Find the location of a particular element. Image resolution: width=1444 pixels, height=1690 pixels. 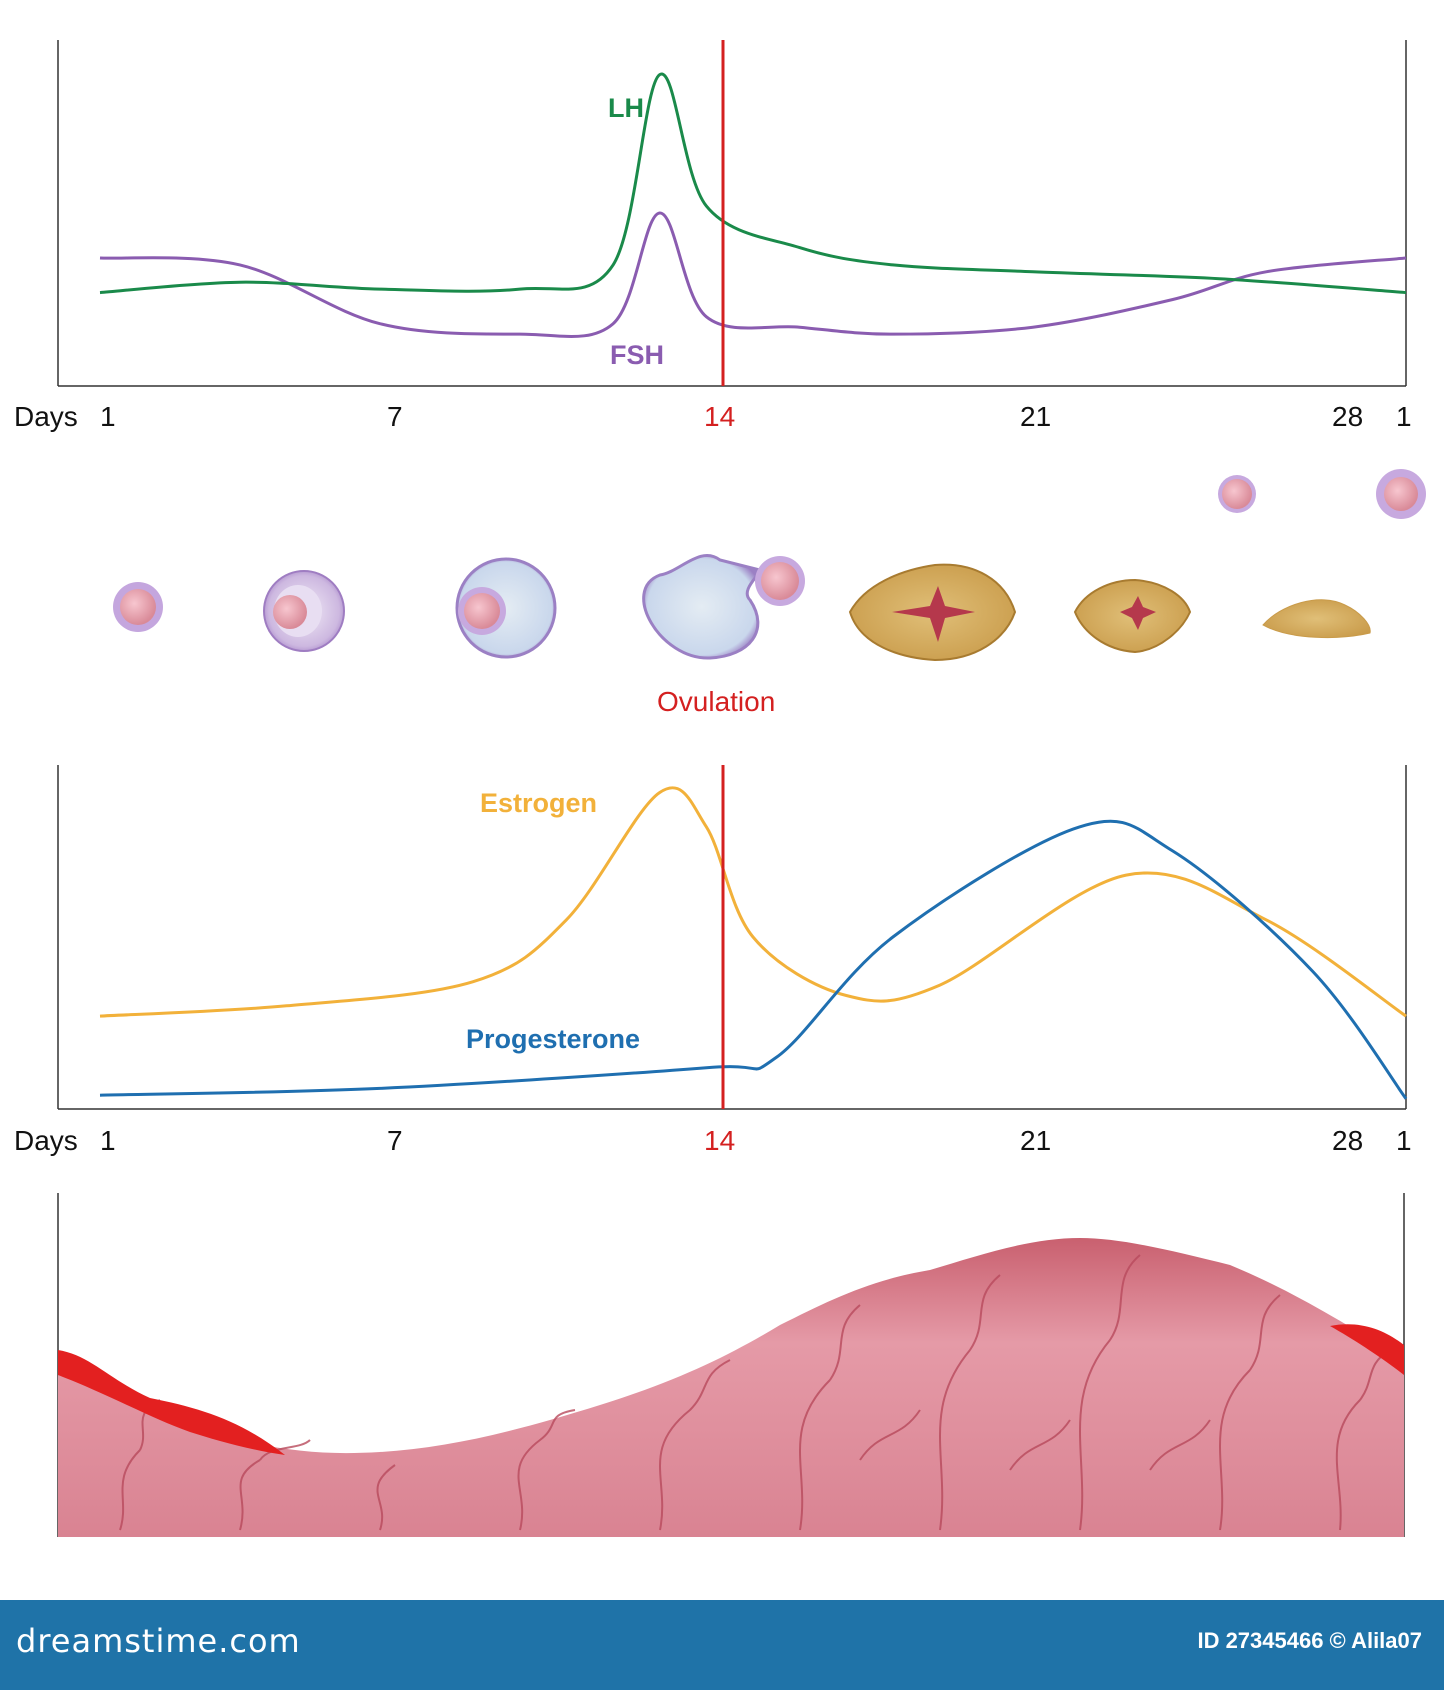

released-egg-small is located at coordinates (1237, 494).